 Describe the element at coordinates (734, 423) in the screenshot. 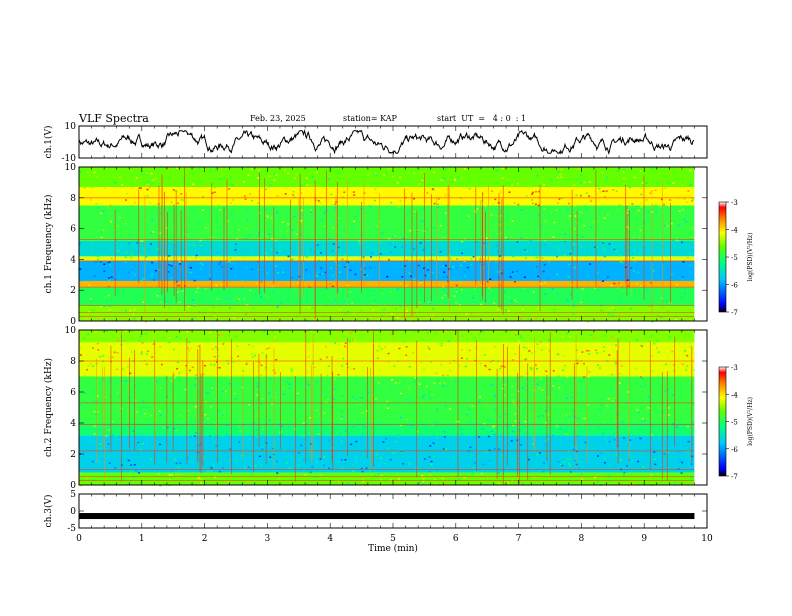

I see `colorbar-ch2-tick-label: -5` at that location.